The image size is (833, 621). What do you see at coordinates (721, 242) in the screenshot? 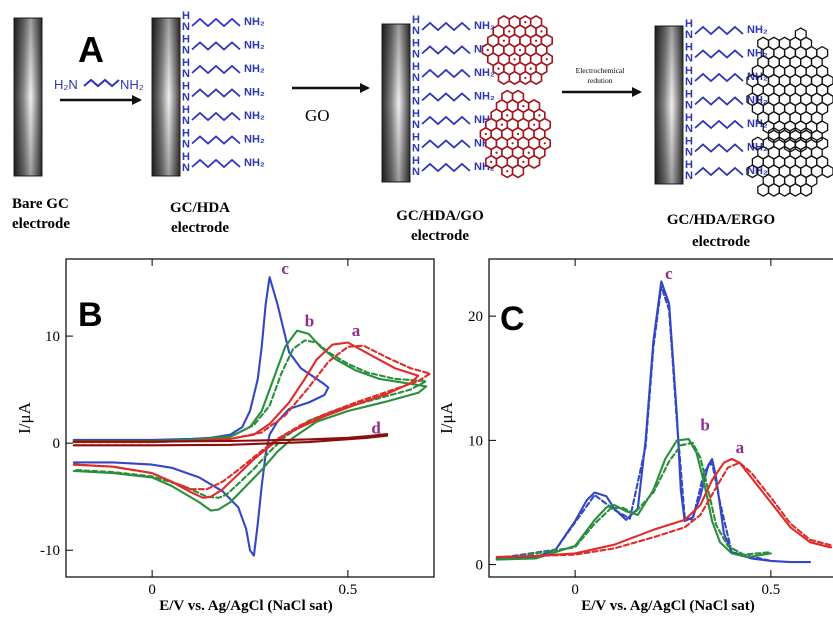
I see `caption-ergo-line2: electrode` at bounding box center [721, 242].